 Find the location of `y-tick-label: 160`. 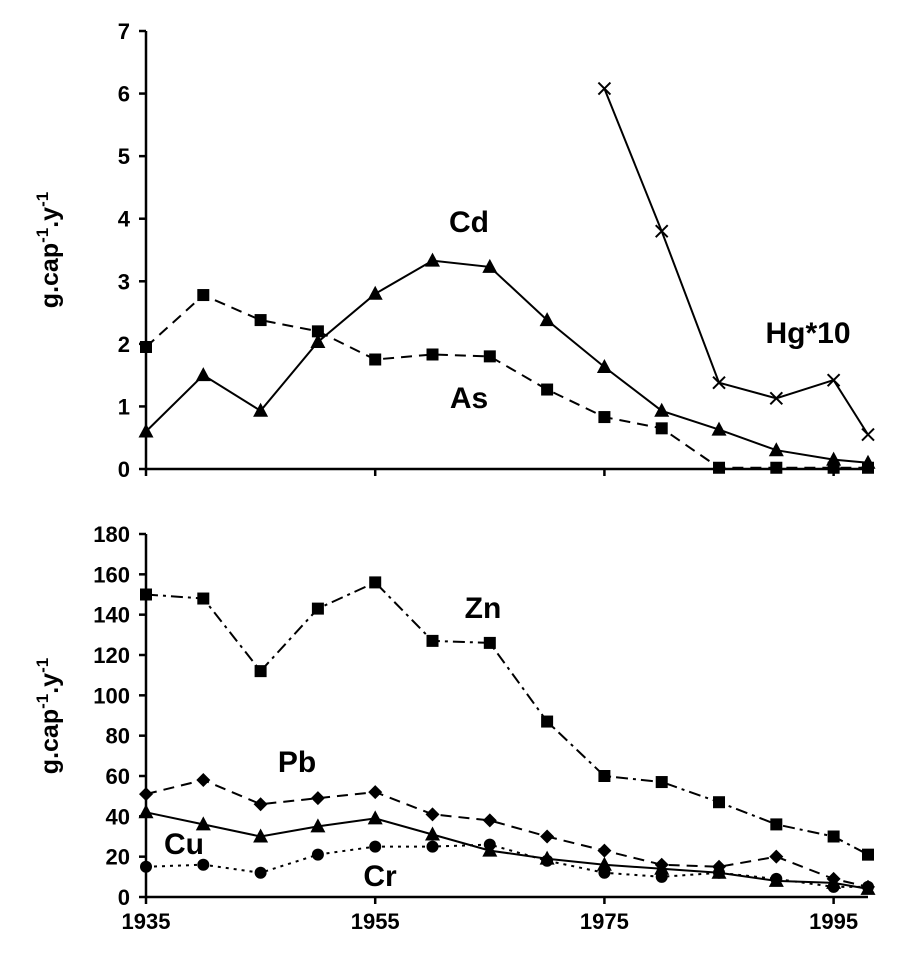

y-tick-label: 160 is located at coordinates (111, 574).